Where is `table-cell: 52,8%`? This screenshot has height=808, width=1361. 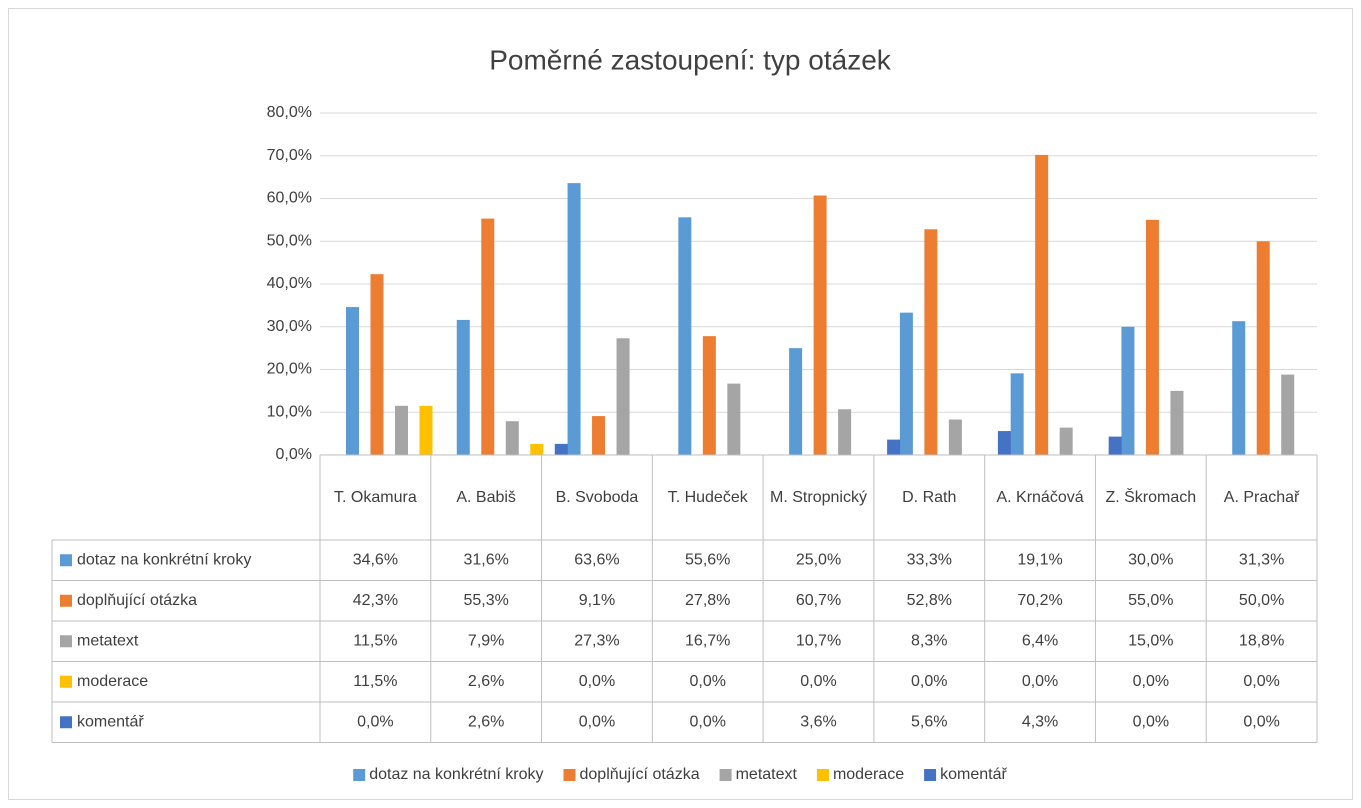 table-cell: 52,8% is located at coordinates (929, 600).